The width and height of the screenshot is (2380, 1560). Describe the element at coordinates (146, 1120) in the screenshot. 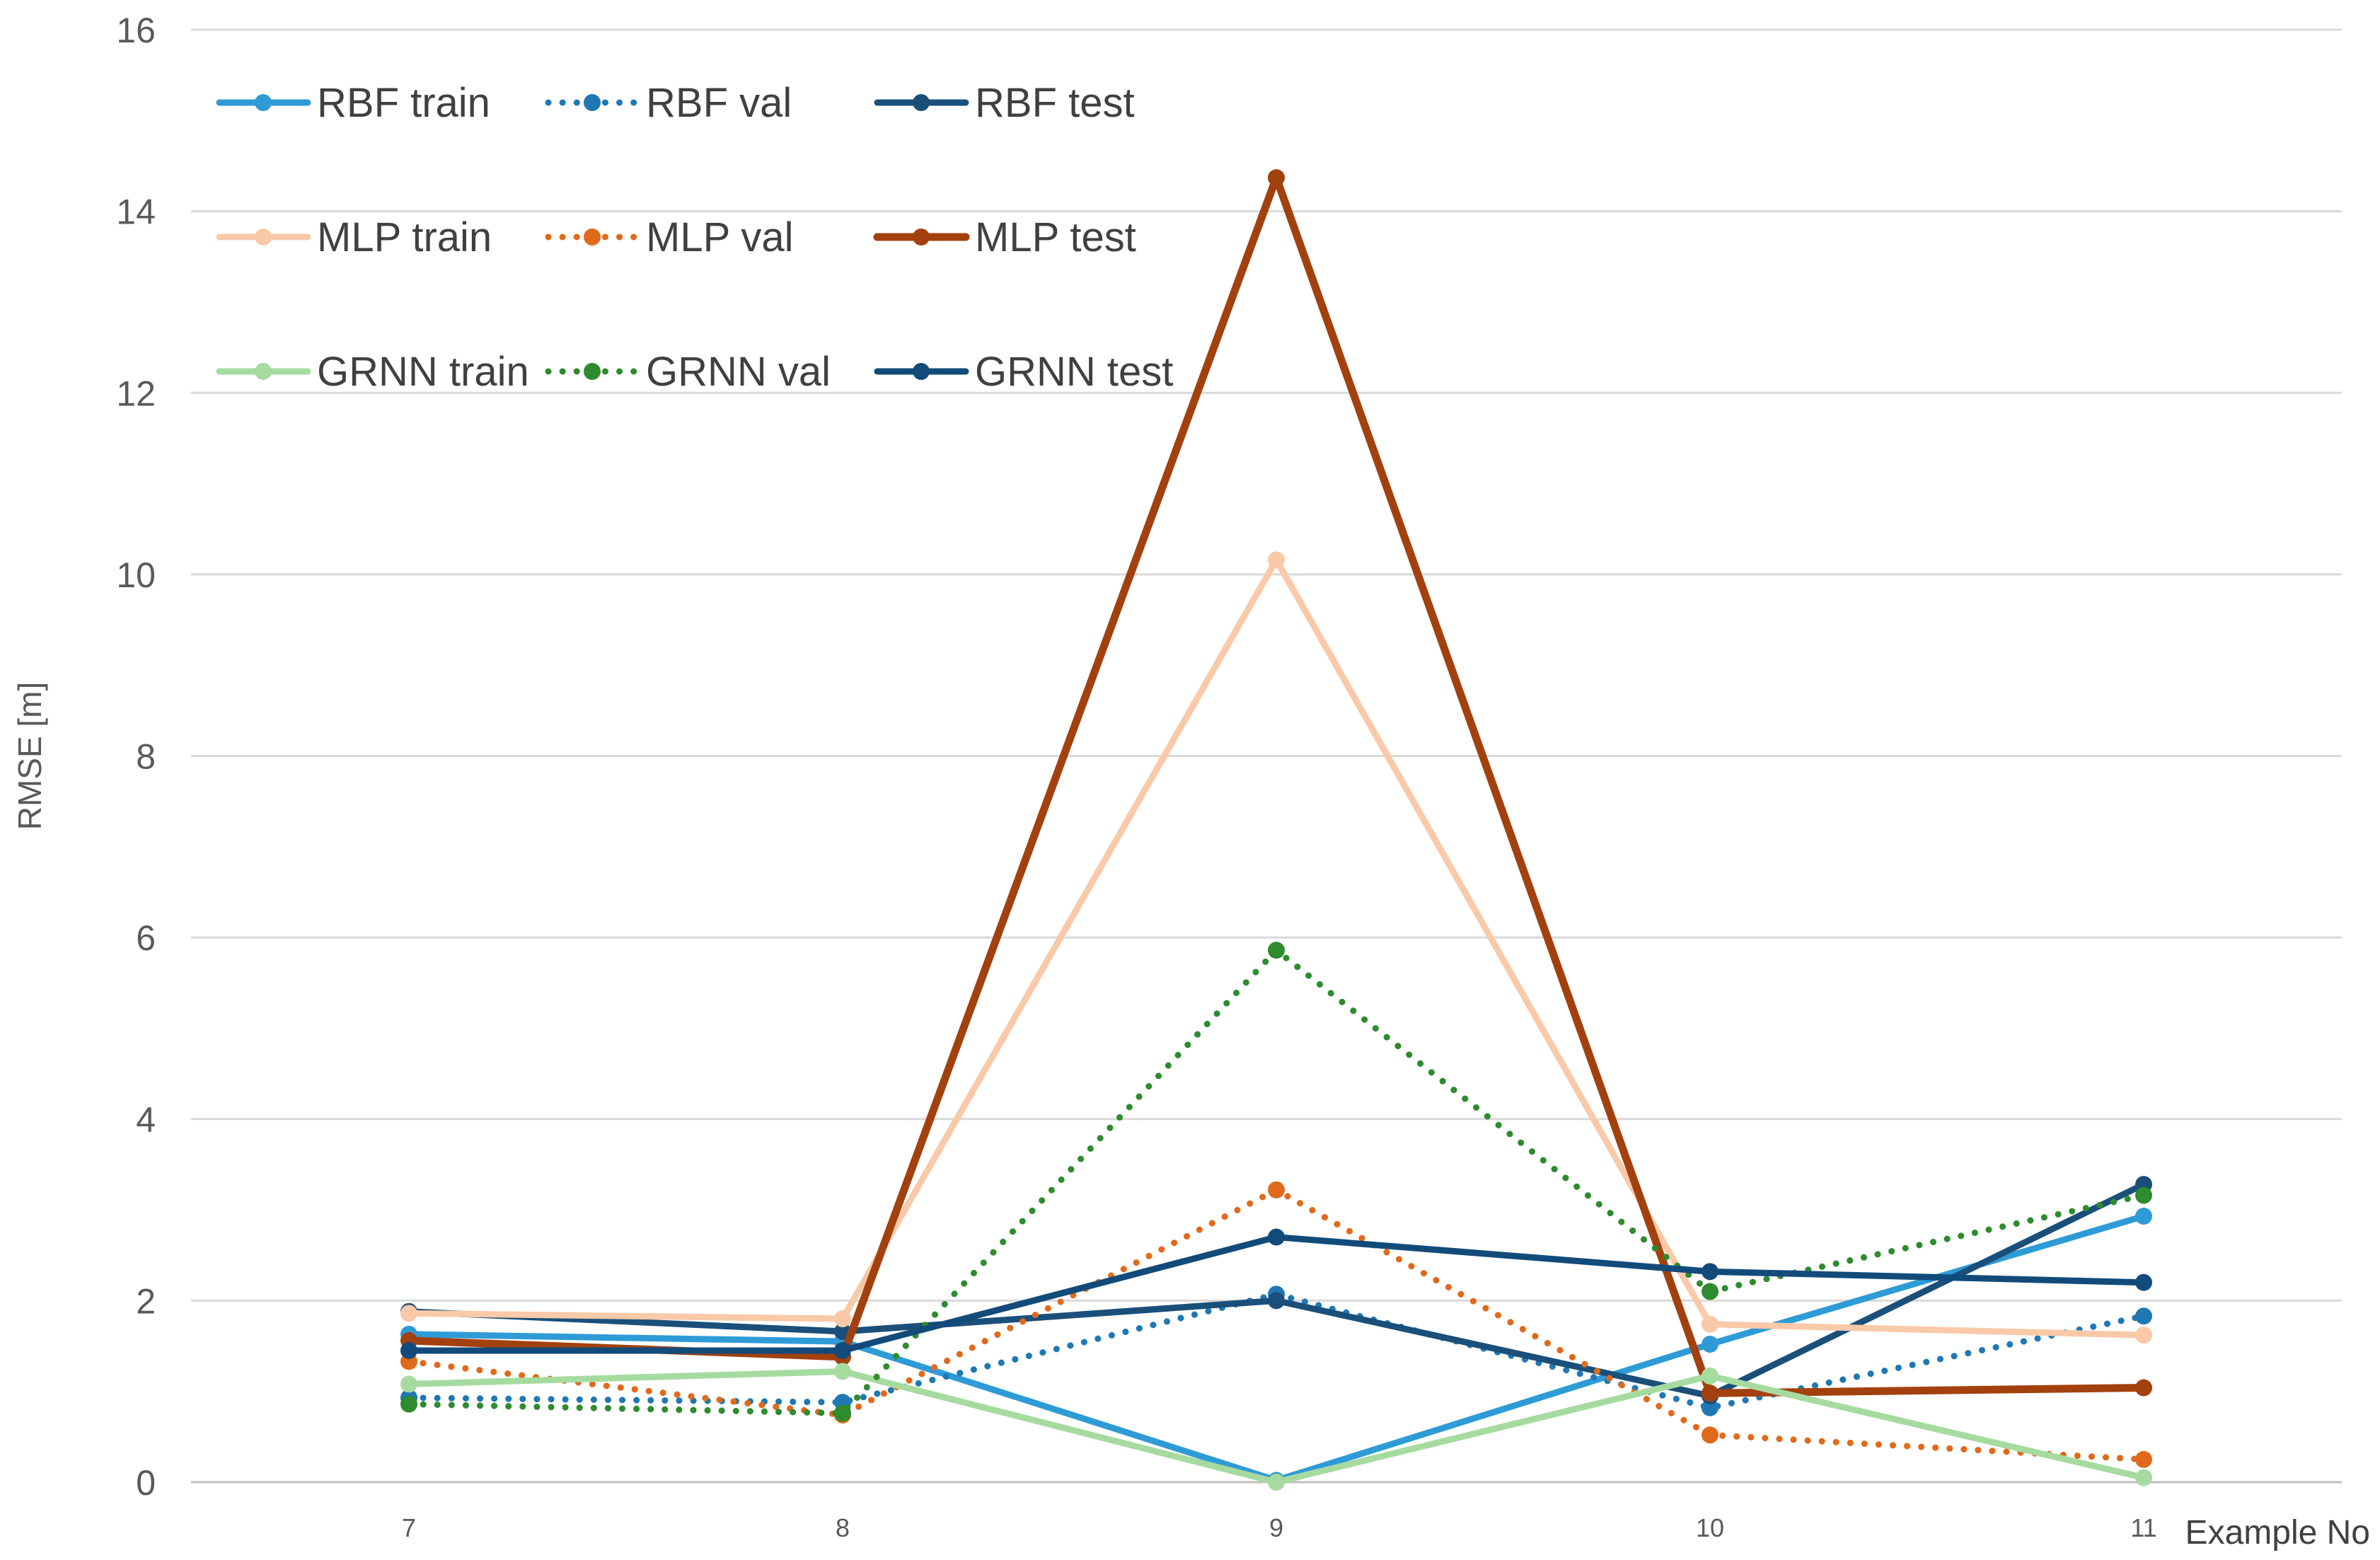

I see `y-tick-label: 4` at that location.